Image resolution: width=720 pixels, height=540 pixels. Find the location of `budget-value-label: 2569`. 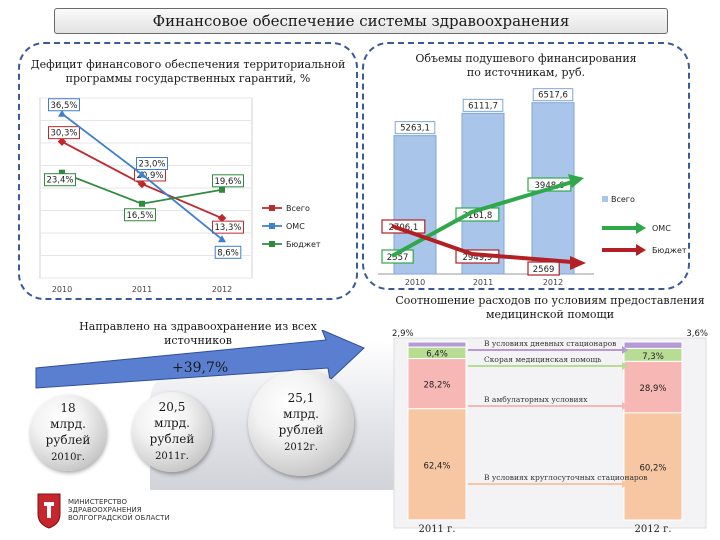

budget-value-label: 2569 is located at coordinates (544, 270).